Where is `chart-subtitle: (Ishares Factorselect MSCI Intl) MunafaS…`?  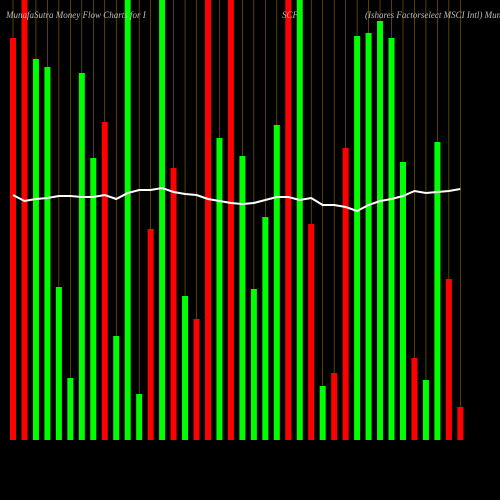 chart-subtitle: (Ishares Factorselect MSCI Intl) MunafaS… is located at coordinates (432, 15).